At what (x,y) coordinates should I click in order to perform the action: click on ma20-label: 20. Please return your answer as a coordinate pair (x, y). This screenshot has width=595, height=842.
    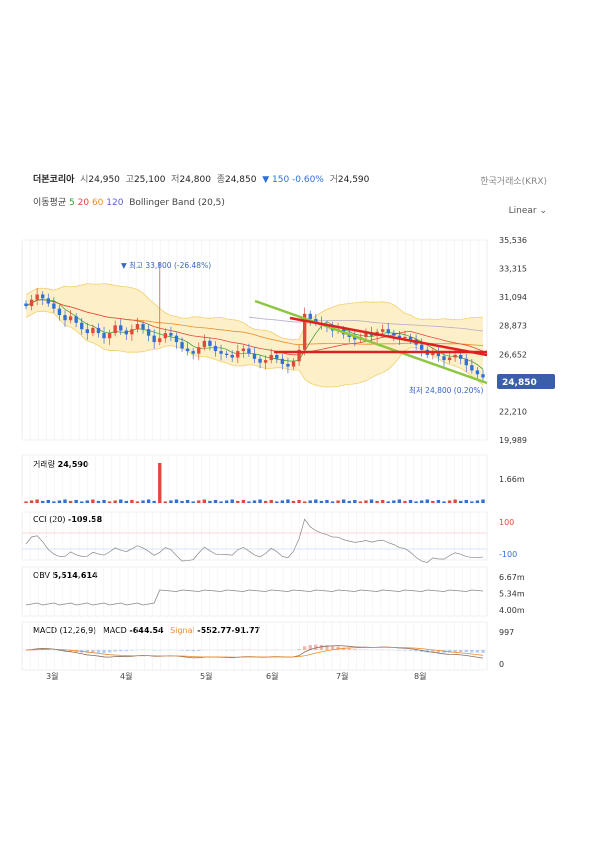
    Looking at the image, I should click on (83, 203).